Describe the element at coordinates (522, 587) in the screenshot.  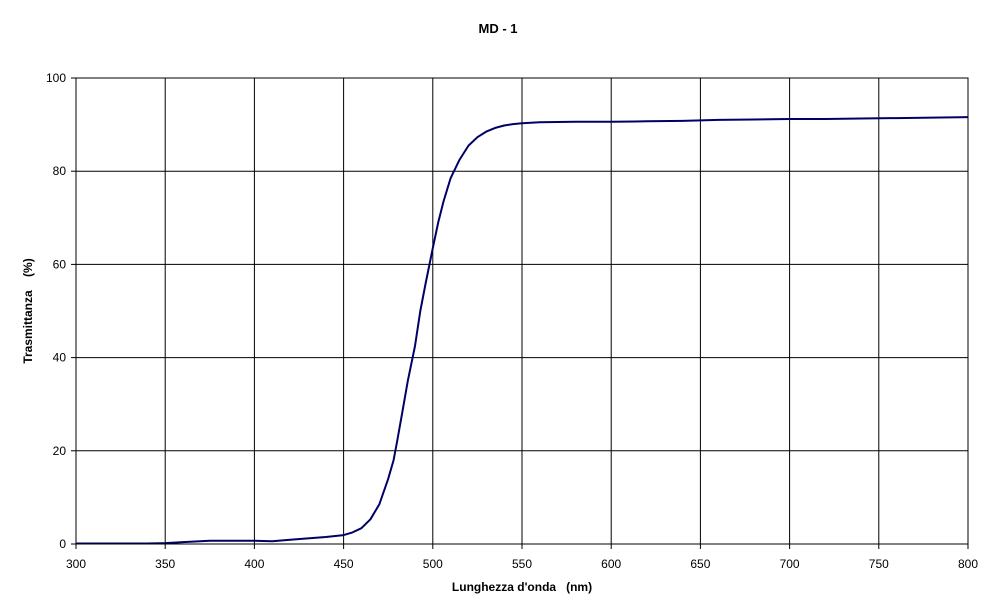
I see `x-axis-title: Lunghezza d'onda (nm)` at that location.